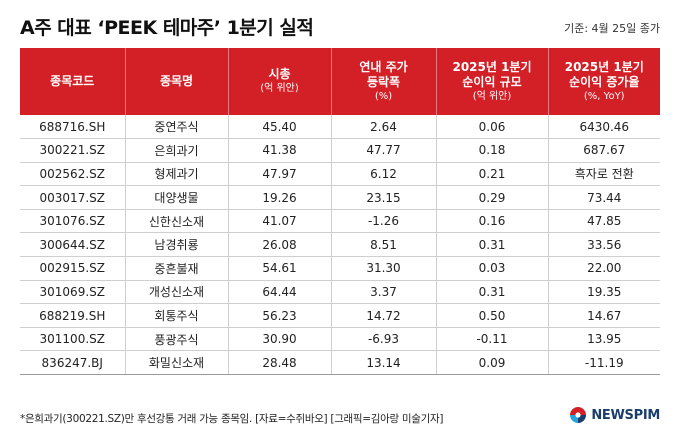 The image size is (680, 442). What do you see at coordinates (383, 197) in the screenshot?
I see `table-cell: 23.15` at bounding box center [383, 197].